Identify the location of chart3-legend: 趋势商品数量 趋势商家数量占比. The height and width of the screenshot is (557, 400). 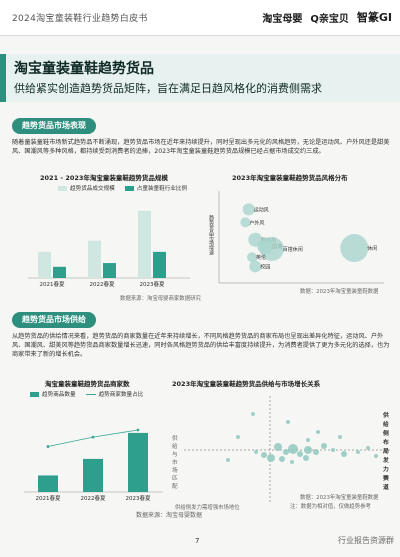
(86, 394).